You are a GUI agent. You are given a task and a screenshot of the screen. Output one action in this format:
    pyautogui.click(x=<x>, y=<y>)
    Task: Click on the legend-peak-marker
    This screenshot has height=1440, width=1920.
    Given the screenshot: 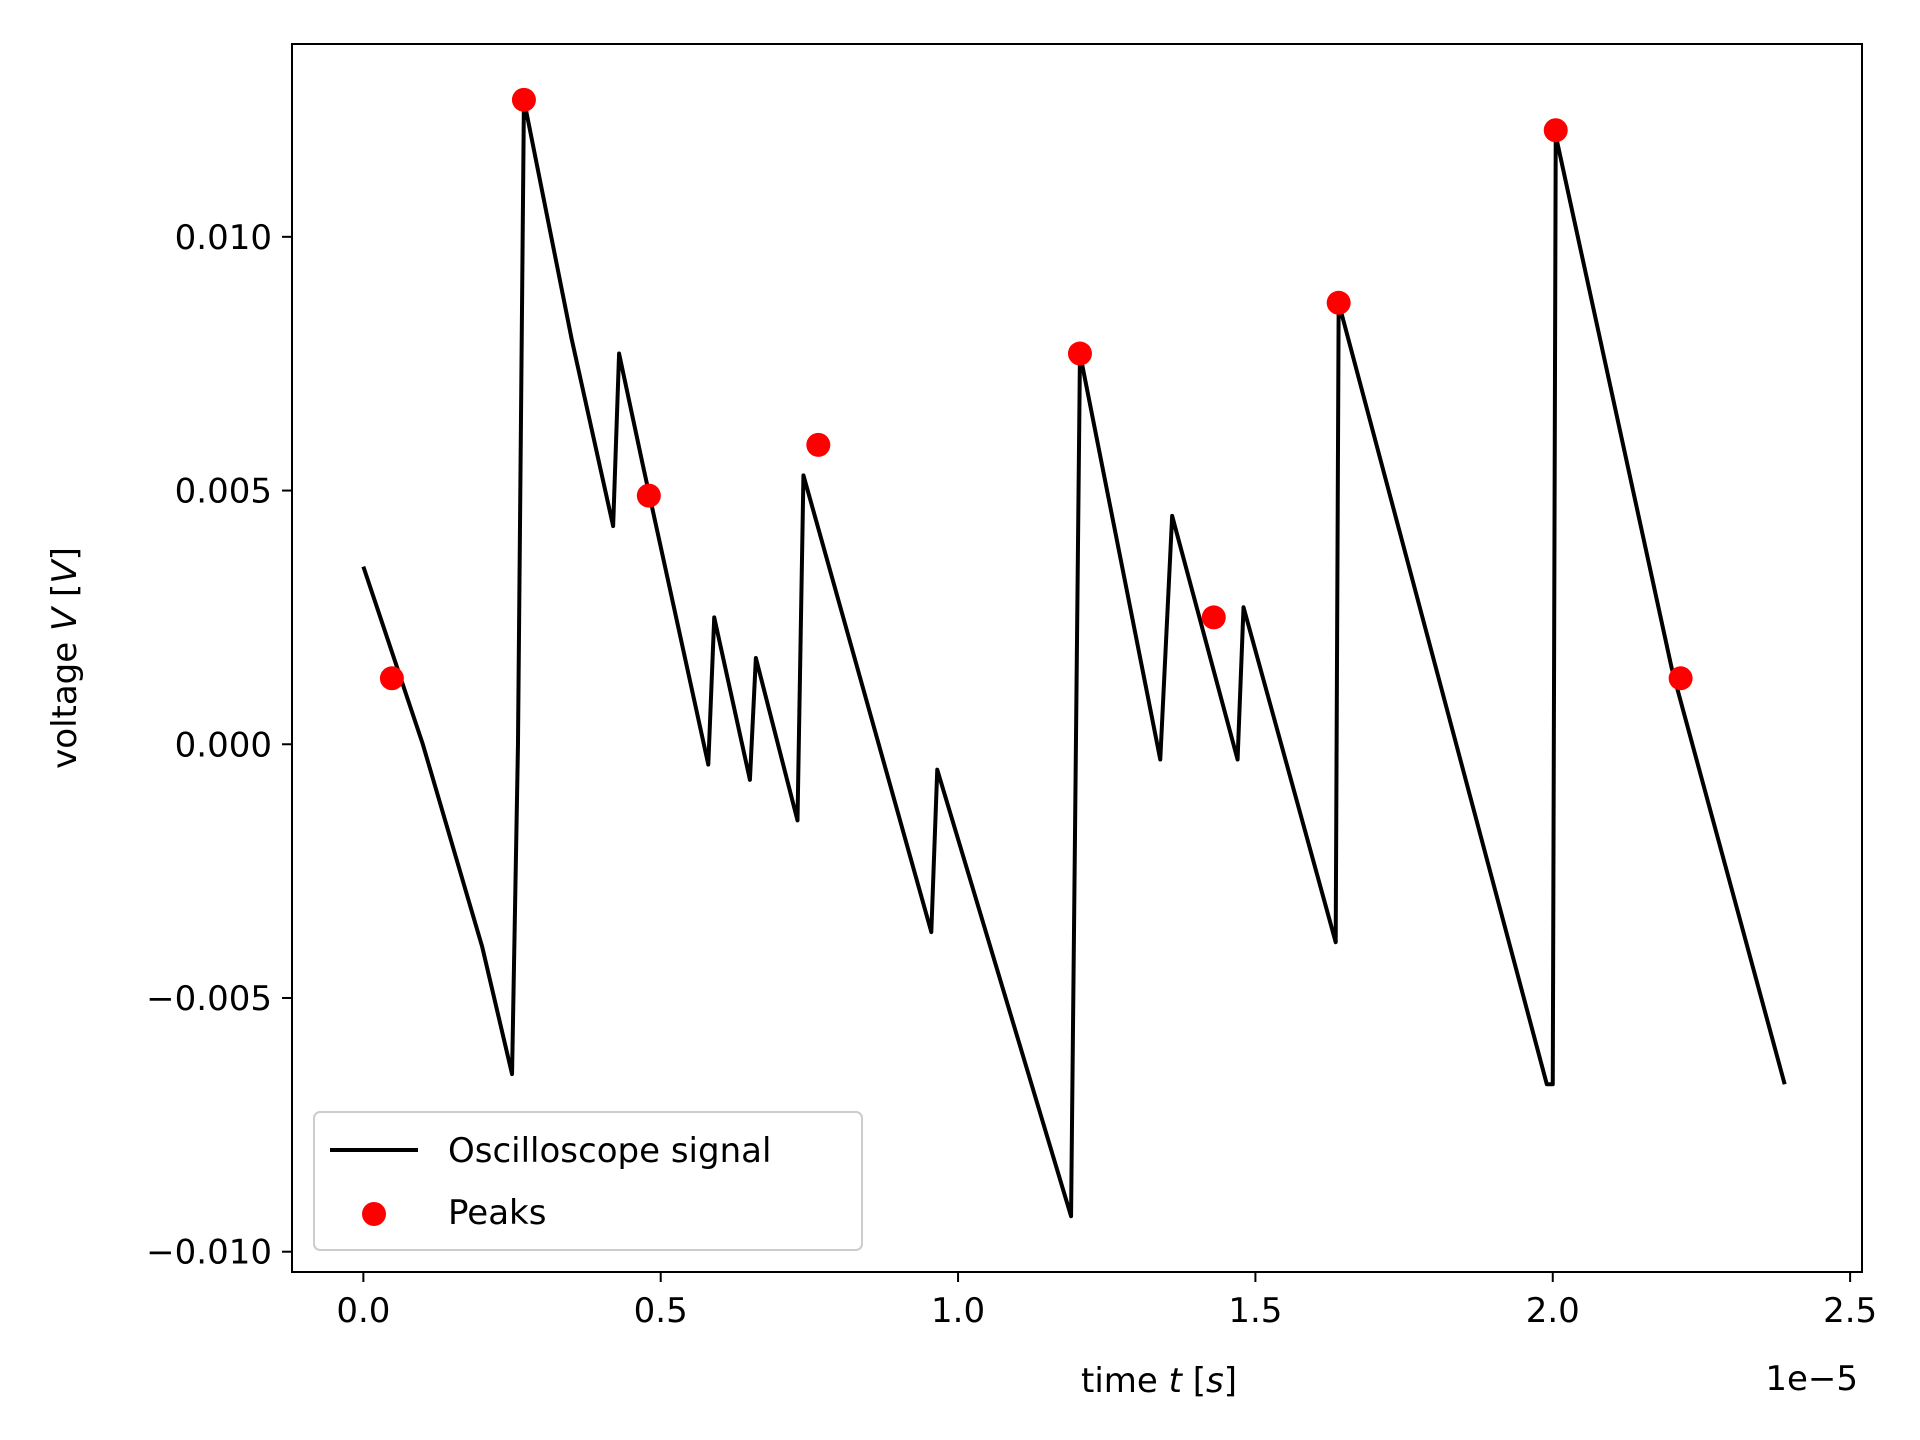 What is the action you would take?
    pyautogui.click(x=374, y=1214)
    